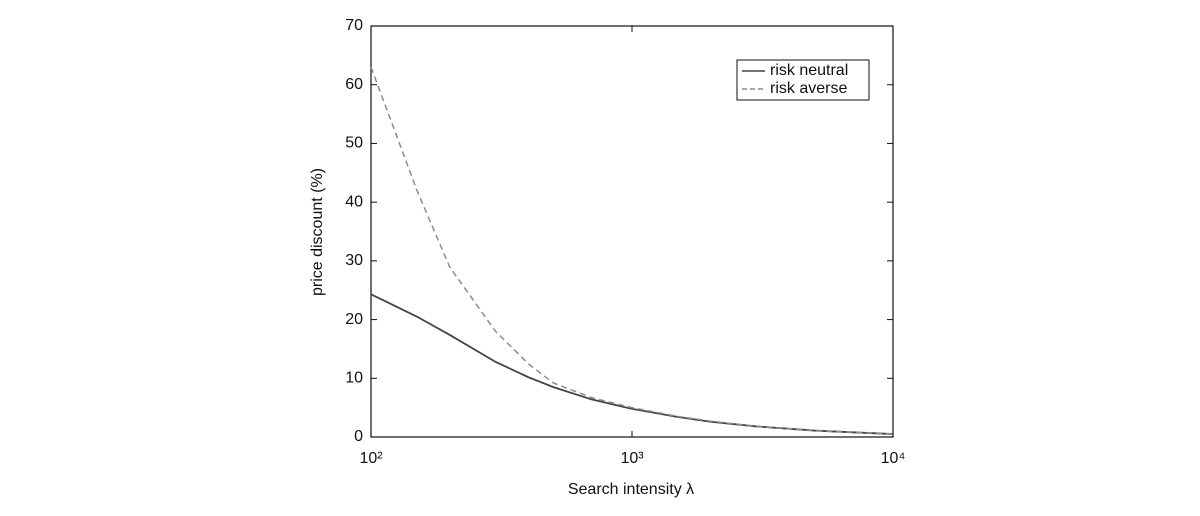 The width and height of the screenshot is (1200, 516). Describe the element at coordinates (358, 436) in the screenshot. I see `y-tick-label: 0` at that location.